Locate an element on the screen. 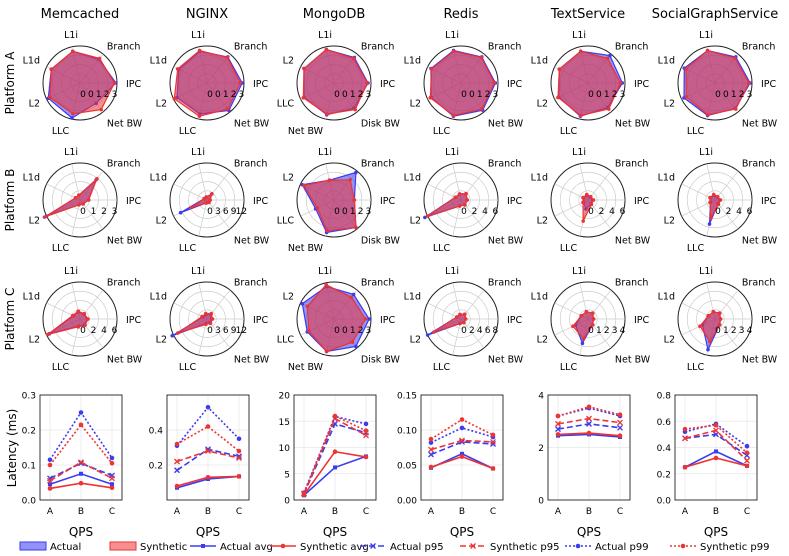 The image size is (789, 556). radar-tick-label: 6 is located at coordinates (496, 212).